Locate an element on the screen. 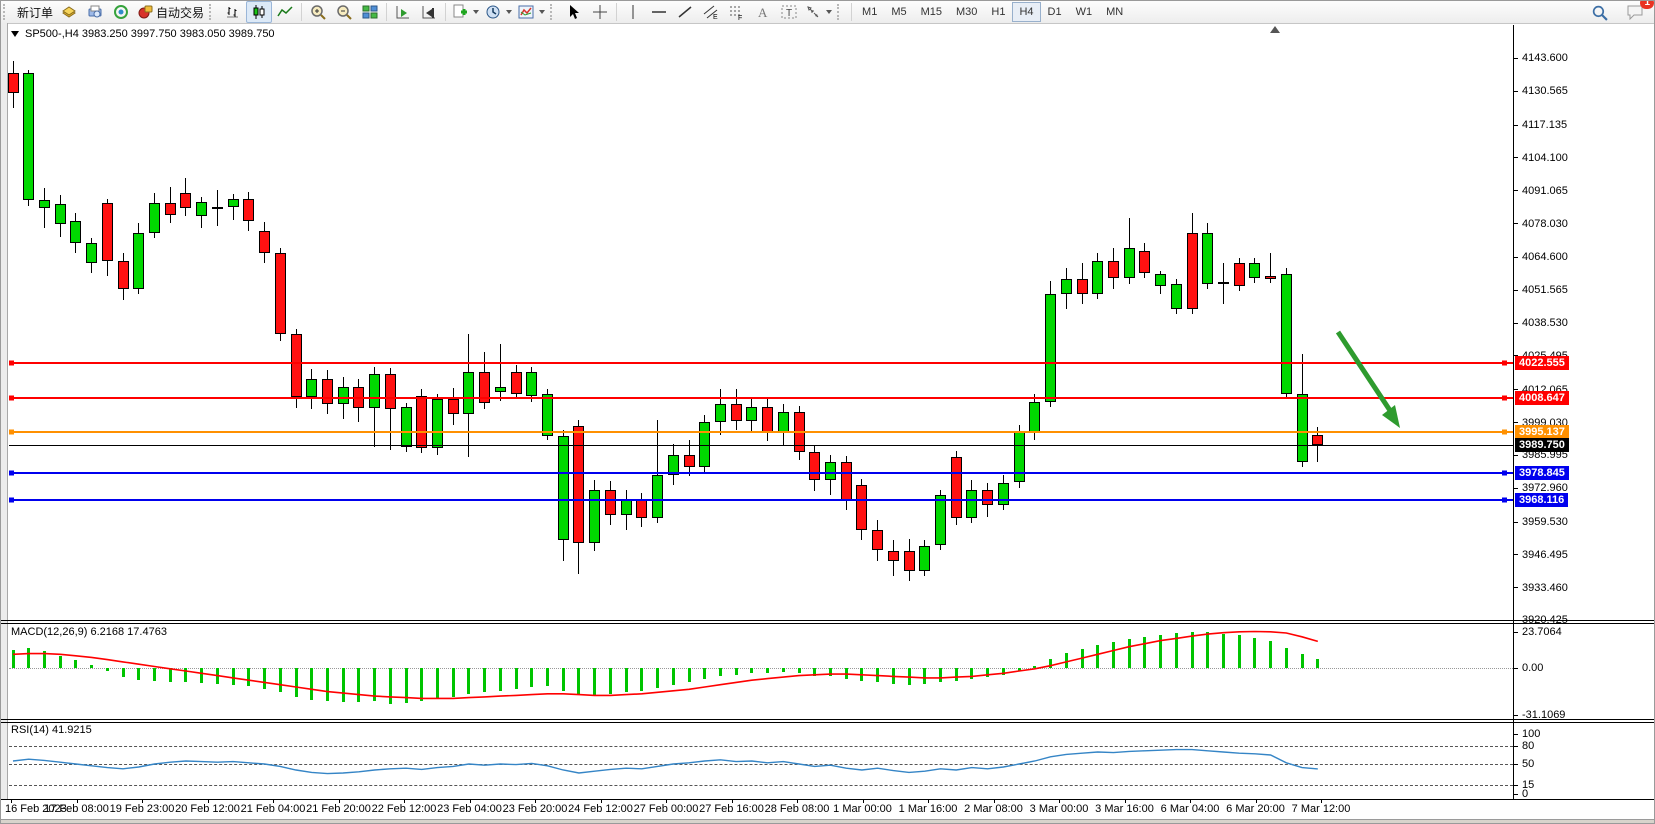 The width and height of the screenshot is (1655, 824). text-tool: A is located at coordinates (763, 12).